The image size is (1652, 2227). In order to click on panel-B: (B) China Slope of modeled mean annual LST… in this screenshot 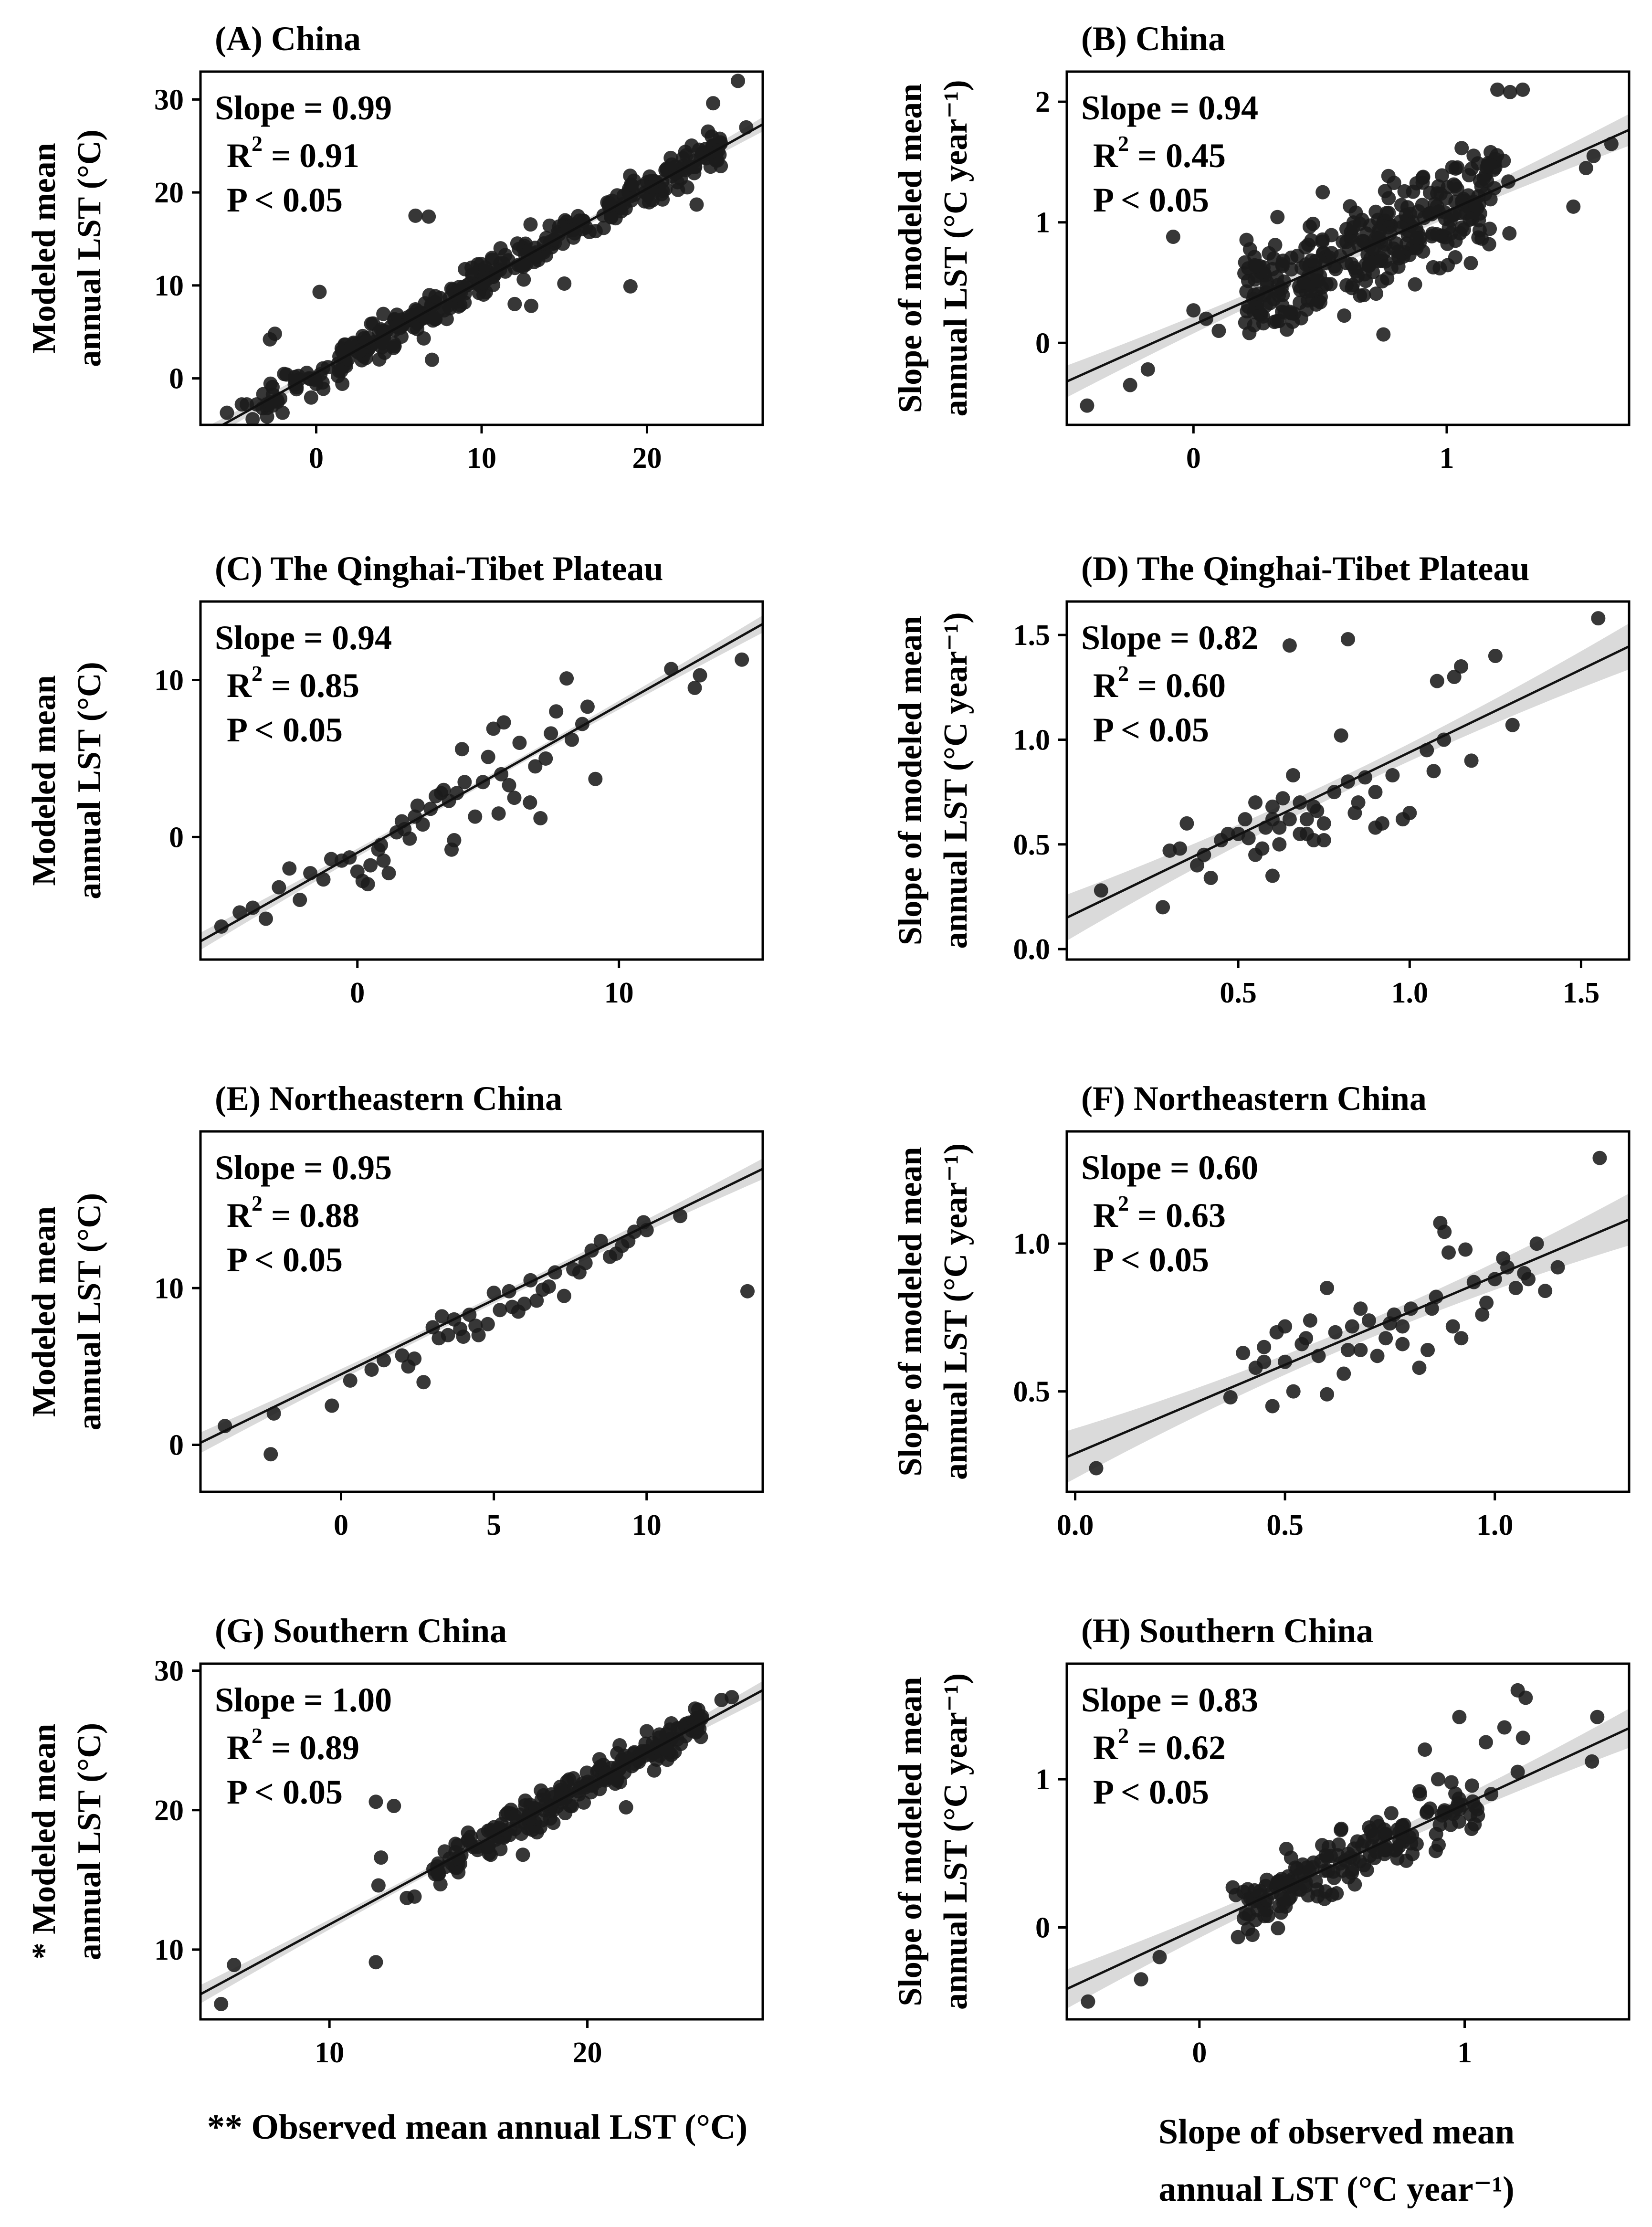, I will do `click(1261, 247)`.